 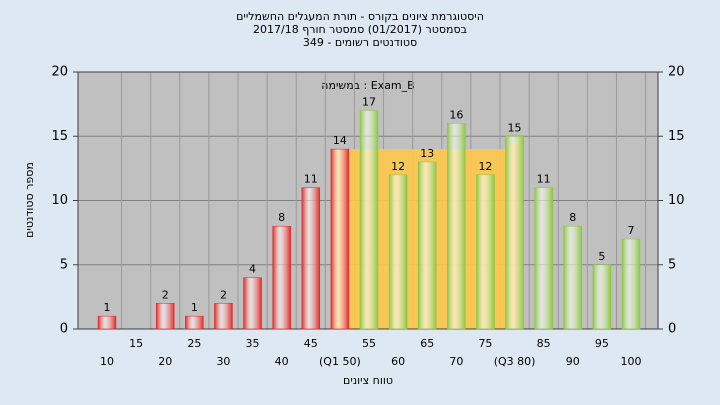 What do you see at coordinates (311, 343) in the screenshot?
I see `x-tick-label: 45` at bounding box center [311, 343].